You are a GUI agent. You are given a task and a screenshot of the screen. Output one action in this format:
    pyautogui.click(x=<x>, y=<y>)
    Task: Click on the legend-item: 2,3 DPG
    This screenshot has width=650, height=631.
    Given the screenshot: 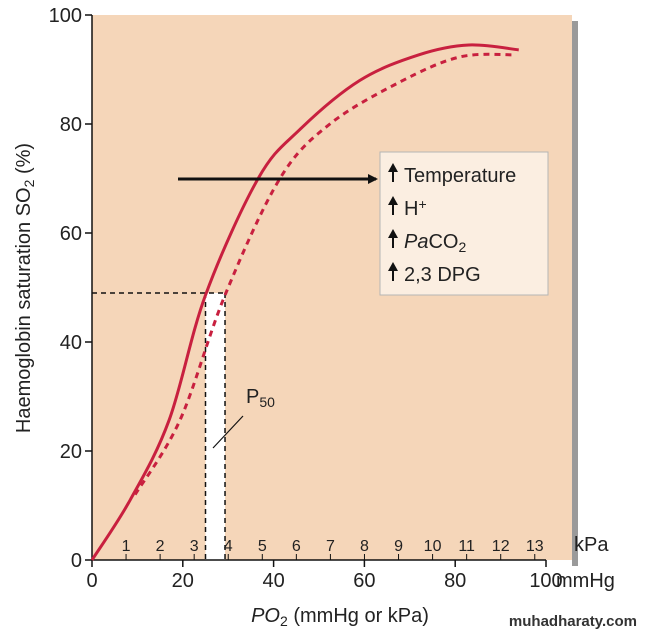 What is the action you would take?
    pyautogui.click(x=442, y=275)
    